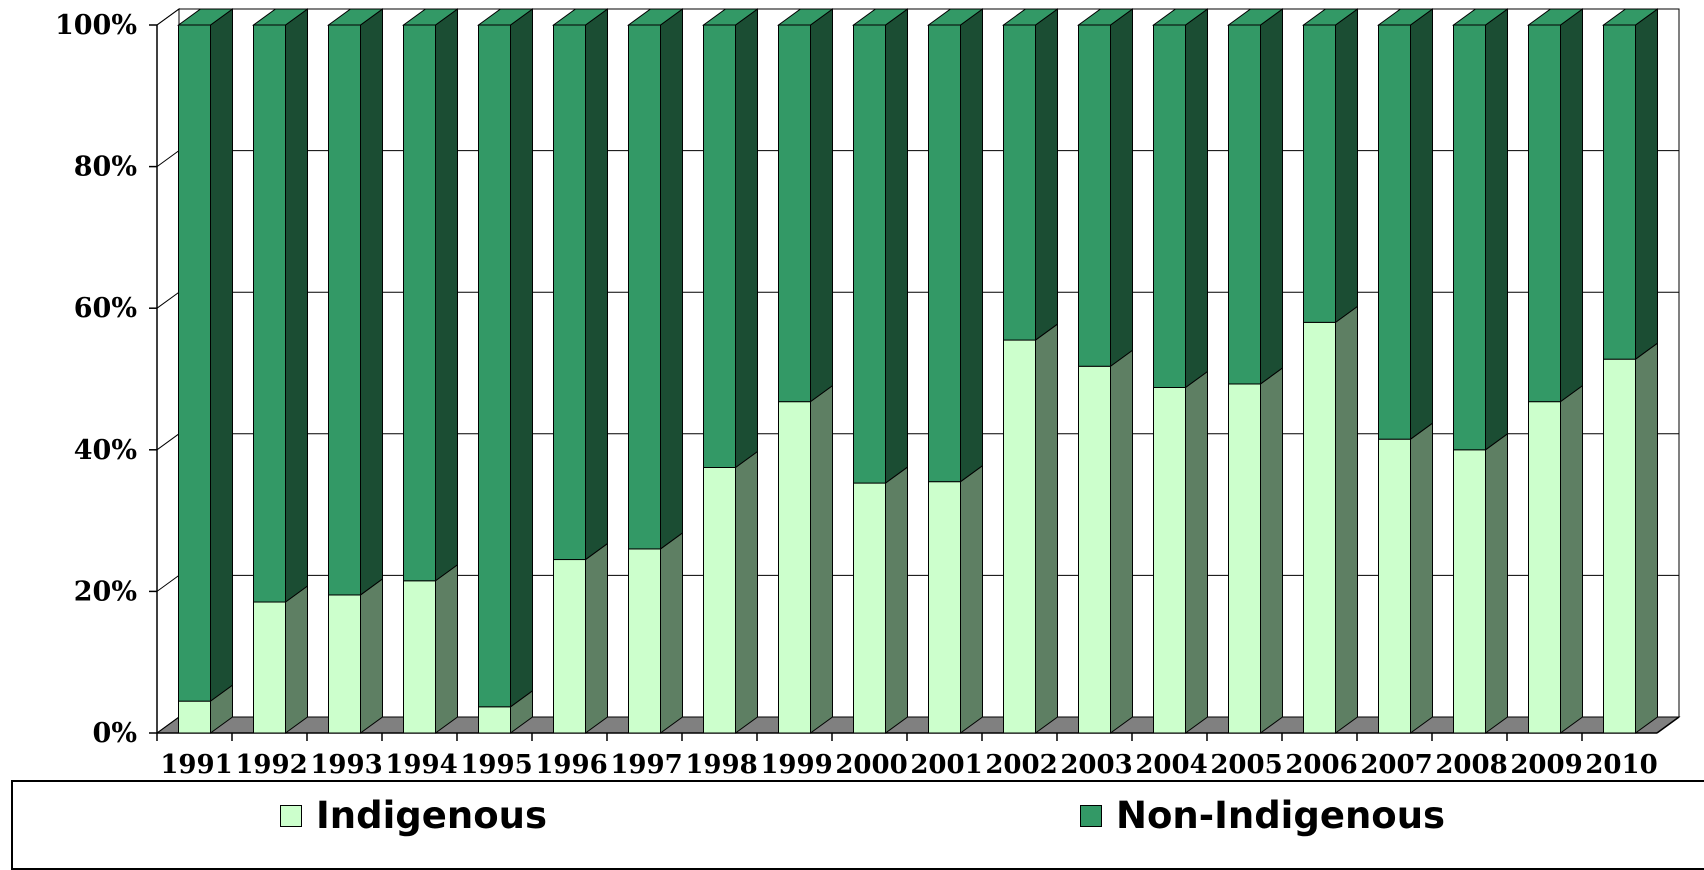  What do you see at coordinates (644, 287) in the screenshot?
I see `bar-non-indigenous-1997` at bounding box center [644, 287].